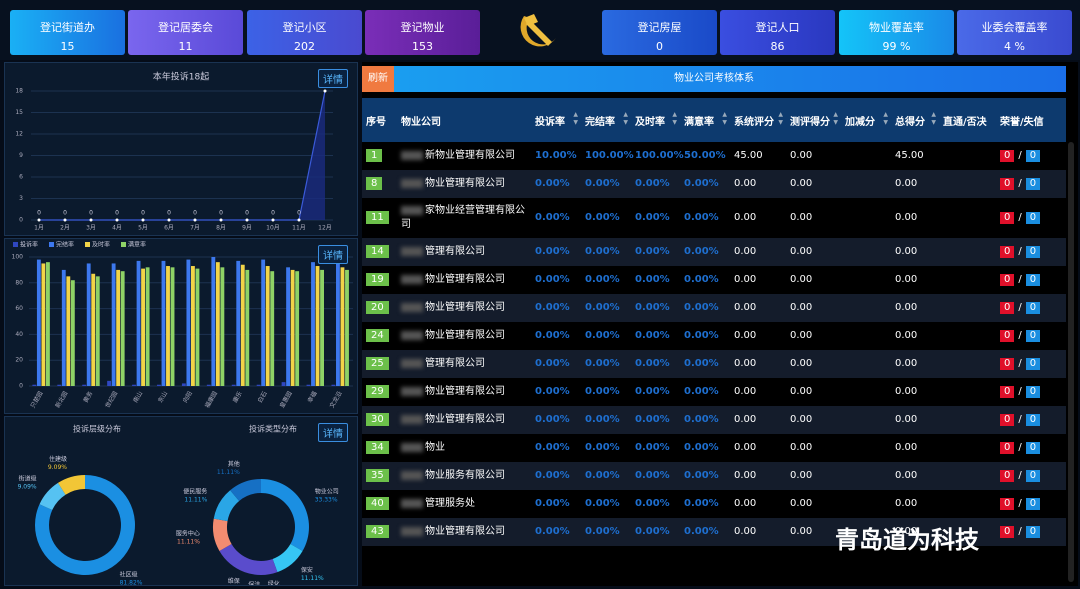 The height and width of the screenshot is (589, 1080). What do you see at coordinates (422, 27) in the screenshot?
I see `stat-label: 登记物业` at bounding box center [422, 27].